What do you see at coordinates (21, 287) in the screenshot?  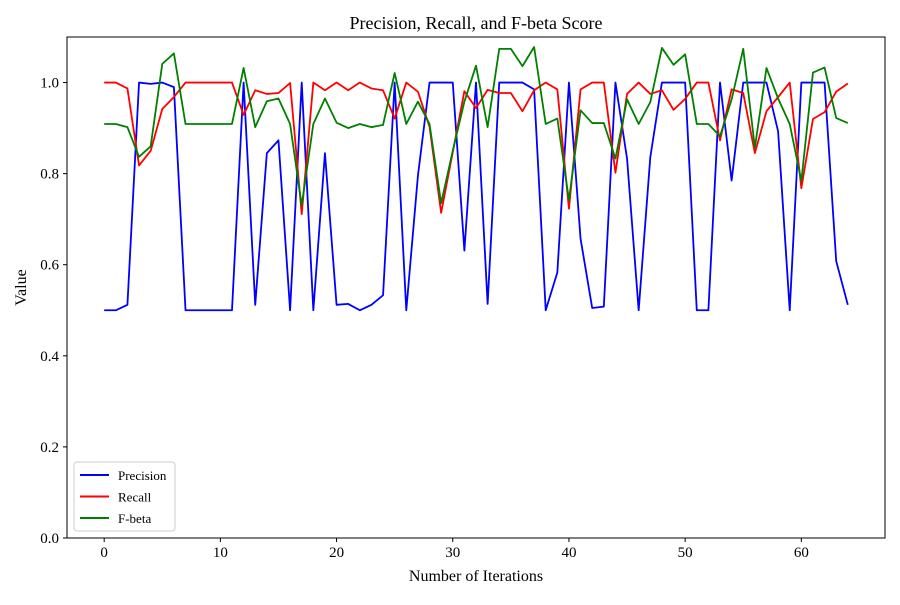 I see `y-axis-label: Value` at bounding box center [21, 287].